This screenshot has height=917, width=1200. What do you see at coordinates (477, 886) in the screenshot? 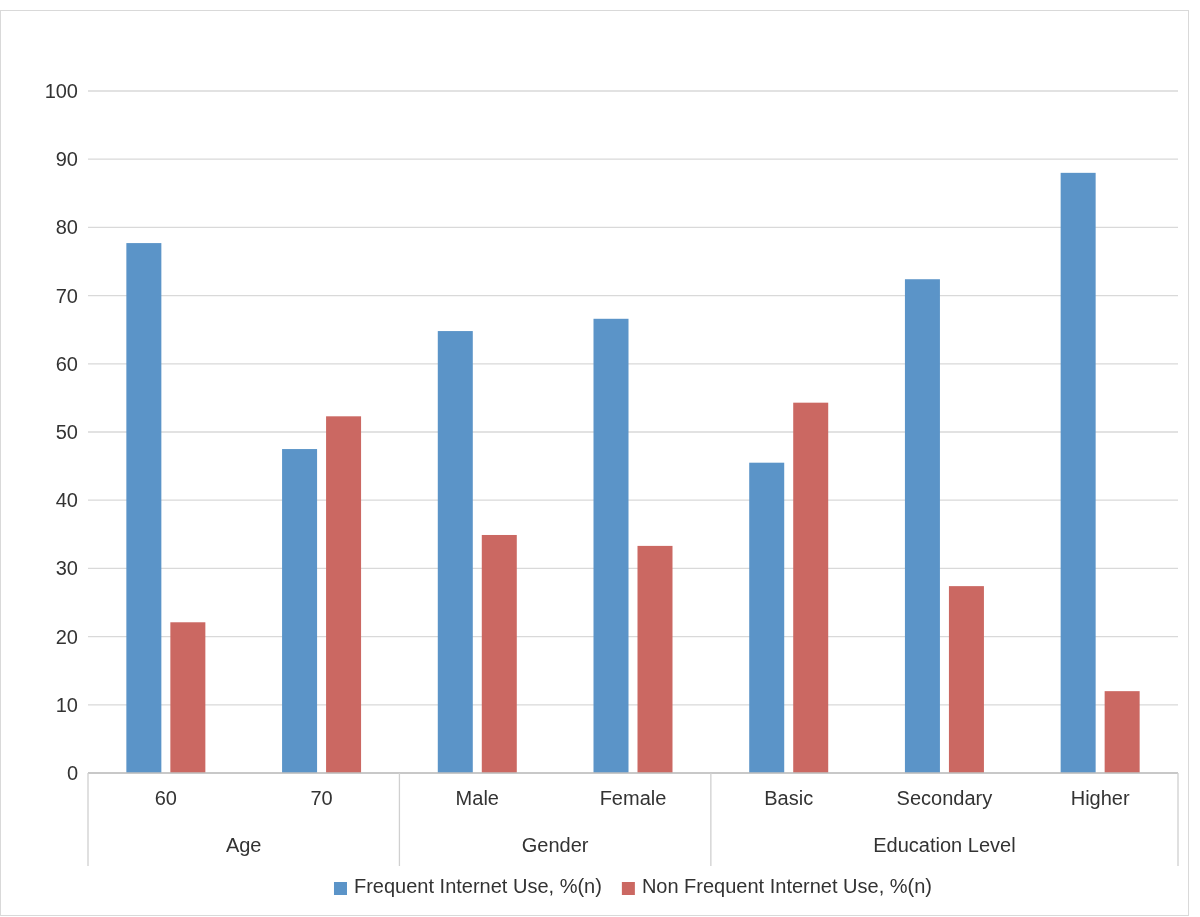
I see `legend-label: Frequent Internet Use, %(n)` at bounding box center [477, 886].